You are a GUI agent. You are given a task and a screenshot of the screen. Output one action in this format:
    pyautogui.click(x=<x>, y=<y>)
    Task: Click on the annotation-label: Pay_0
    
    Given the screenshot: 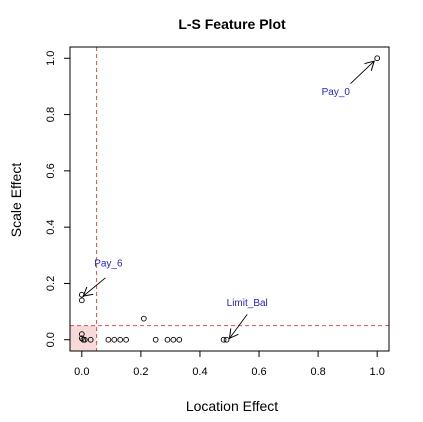 What is the action you would take?
    pyautogui.click(x=336, y=92)
    